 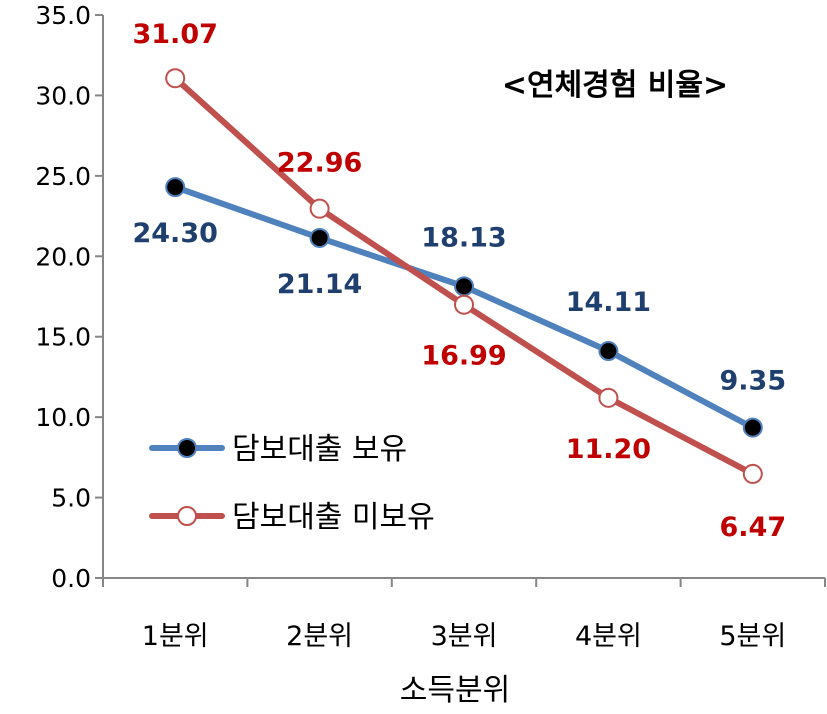 I want to click on data-label: 18.13, so click(x=463, y=237).